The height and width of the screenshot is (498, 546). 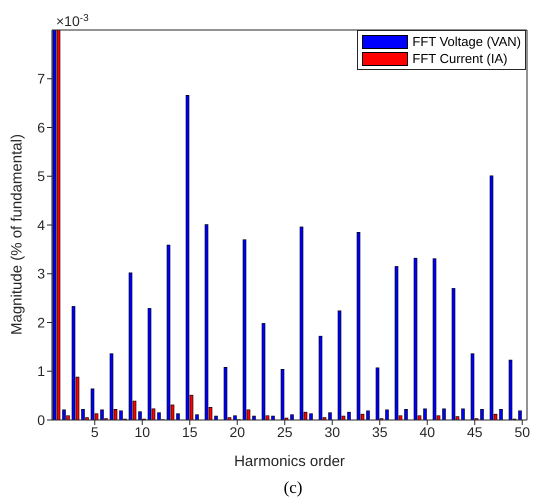 What do you see at coordinates (41, 274) in the screenshot?
I see `y-tick-label: 3` at bounding box center [41, 274].